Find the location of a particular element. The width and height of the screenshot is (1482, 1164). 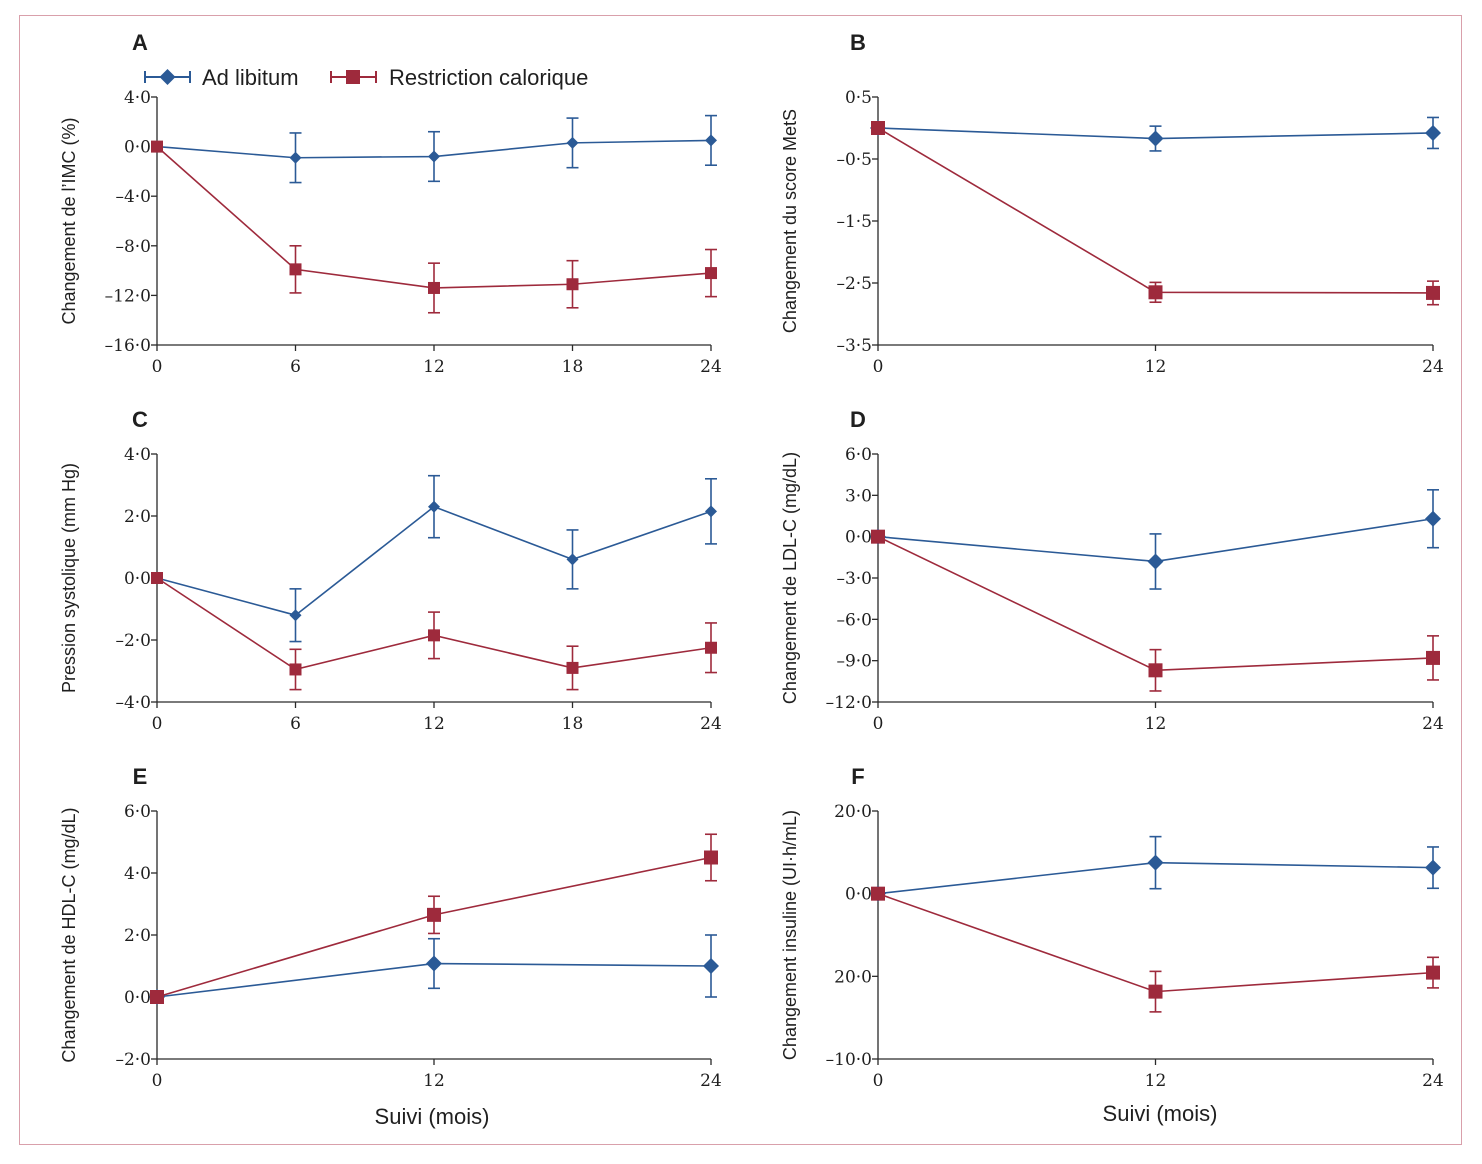

y-axis-label: Changement insuline (UI·h/mL) is located at coordinates (790, 935).